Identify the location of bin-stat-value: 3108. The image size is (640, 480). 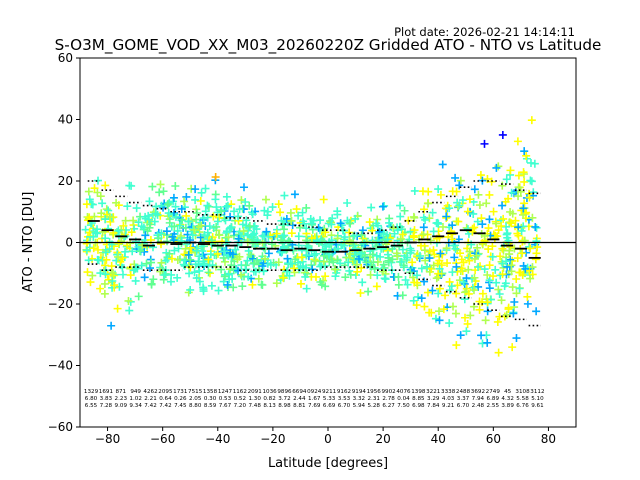
(522, 392).